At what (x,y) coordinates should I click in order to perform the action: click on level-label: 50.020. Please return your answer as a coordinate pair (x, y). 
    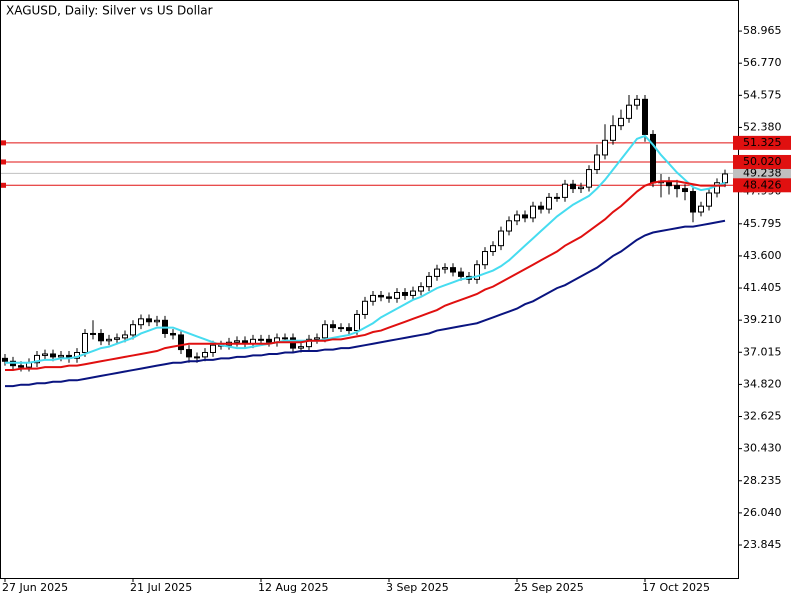
    Looking at the image, I should click on (762, 161).